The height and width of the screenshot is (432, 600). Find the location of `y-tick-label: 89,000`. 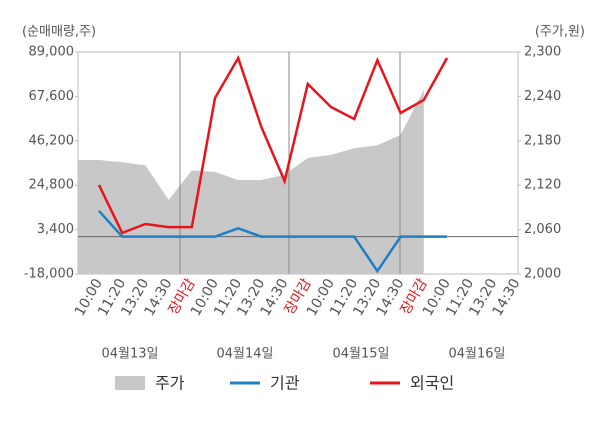

y-tick-label: 89,000 is located at coordinates (52, 52).